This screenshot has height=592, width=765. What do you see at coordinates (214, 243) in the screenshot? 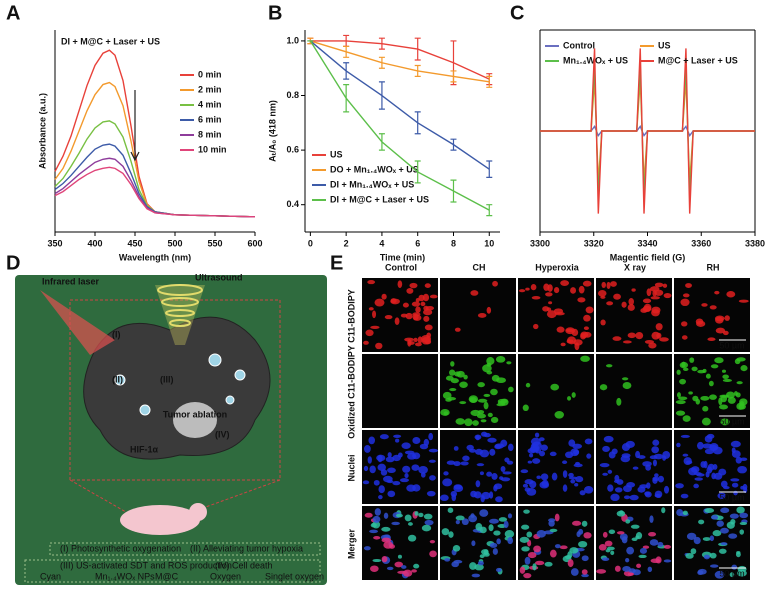
I see `x-tick-label: 550` at bounding box center [214, 243].